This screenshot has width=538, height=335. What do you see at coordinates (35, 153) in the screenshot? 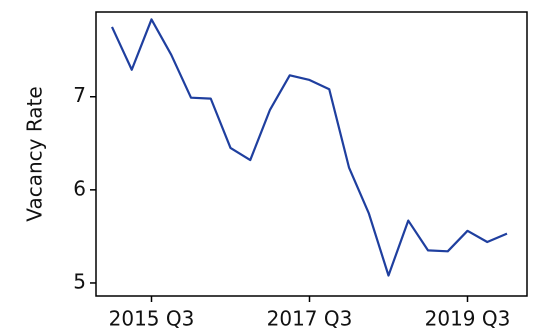
I see `y-axis-label: Vacancy Rate` at bounding box center [35, 153].